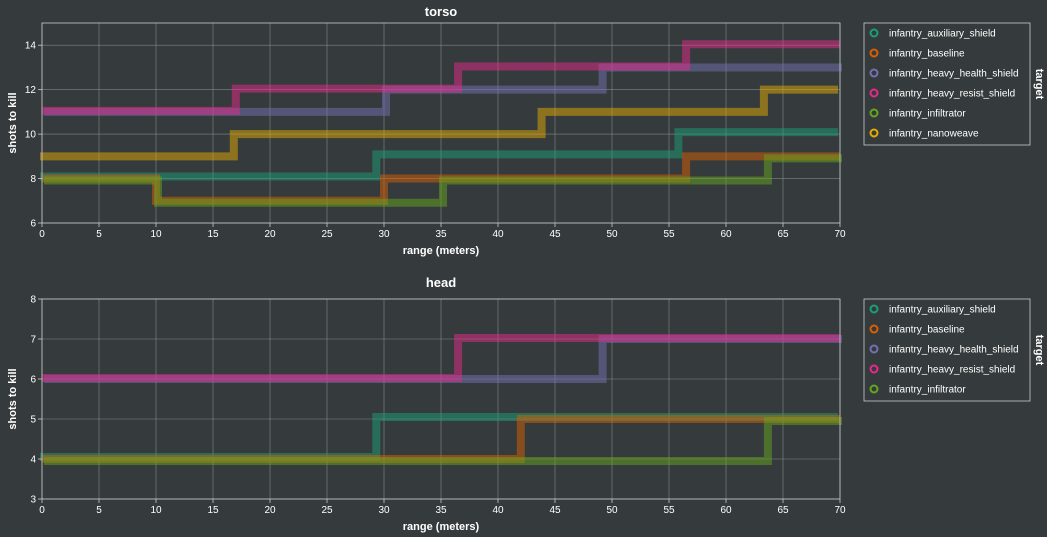  I want to click on y-tick-label: 7, so click(33, 340).